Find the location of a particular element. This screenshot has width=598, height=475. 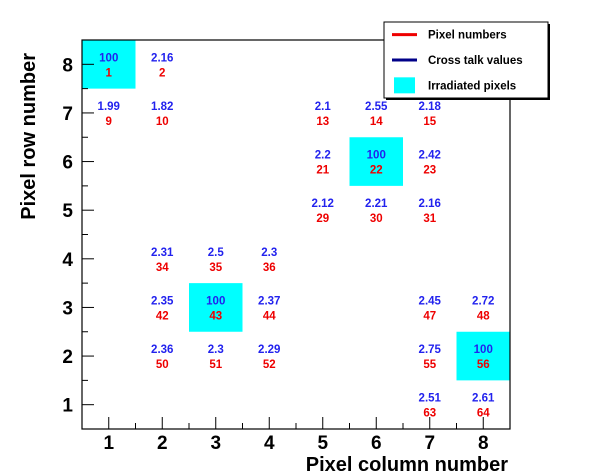

crosstalk-value: 2.21 is located at coordinates (376, 204).